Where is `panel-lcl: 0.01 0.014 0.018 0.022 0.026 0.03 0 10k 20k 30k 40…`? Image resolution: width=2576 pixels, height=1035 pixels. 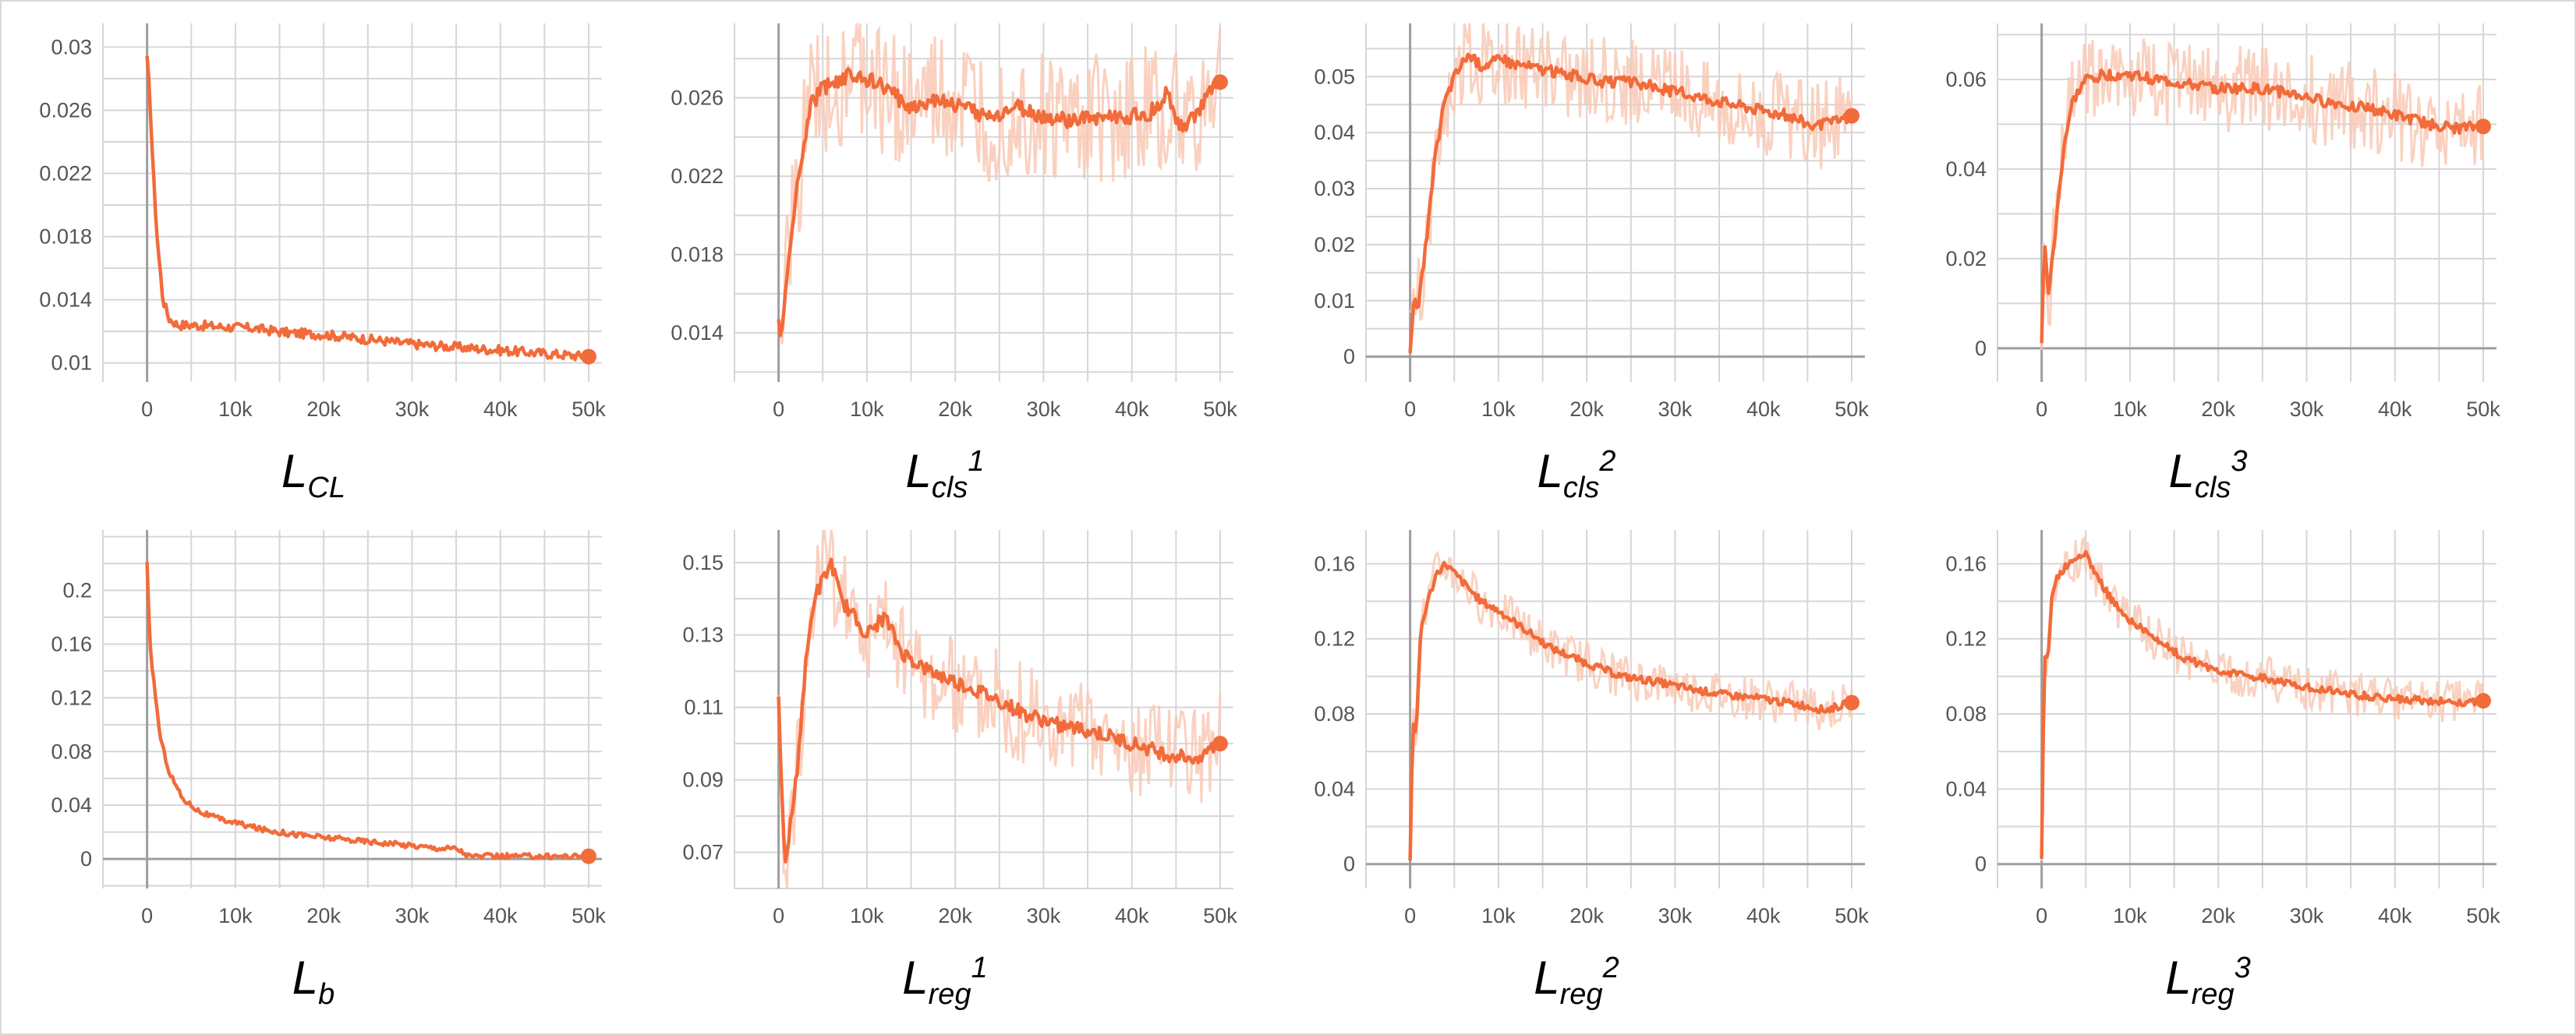
panel-lcl: 0.01 0.014 0.018 0.022 0.026 0.03 0 10k 20k 30k 40… is located at coordinates (313, 260).